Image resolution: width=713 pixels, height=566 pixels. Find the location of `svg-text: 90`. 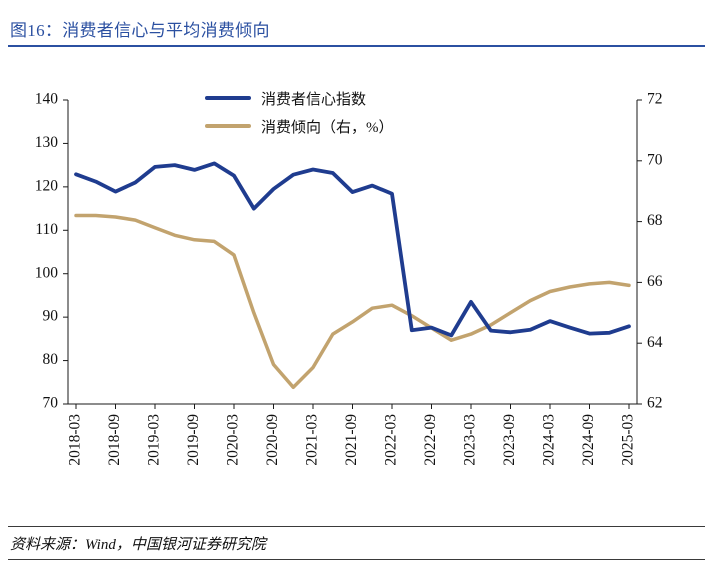

svg-text: 90 is located at coordinates (51, 316).